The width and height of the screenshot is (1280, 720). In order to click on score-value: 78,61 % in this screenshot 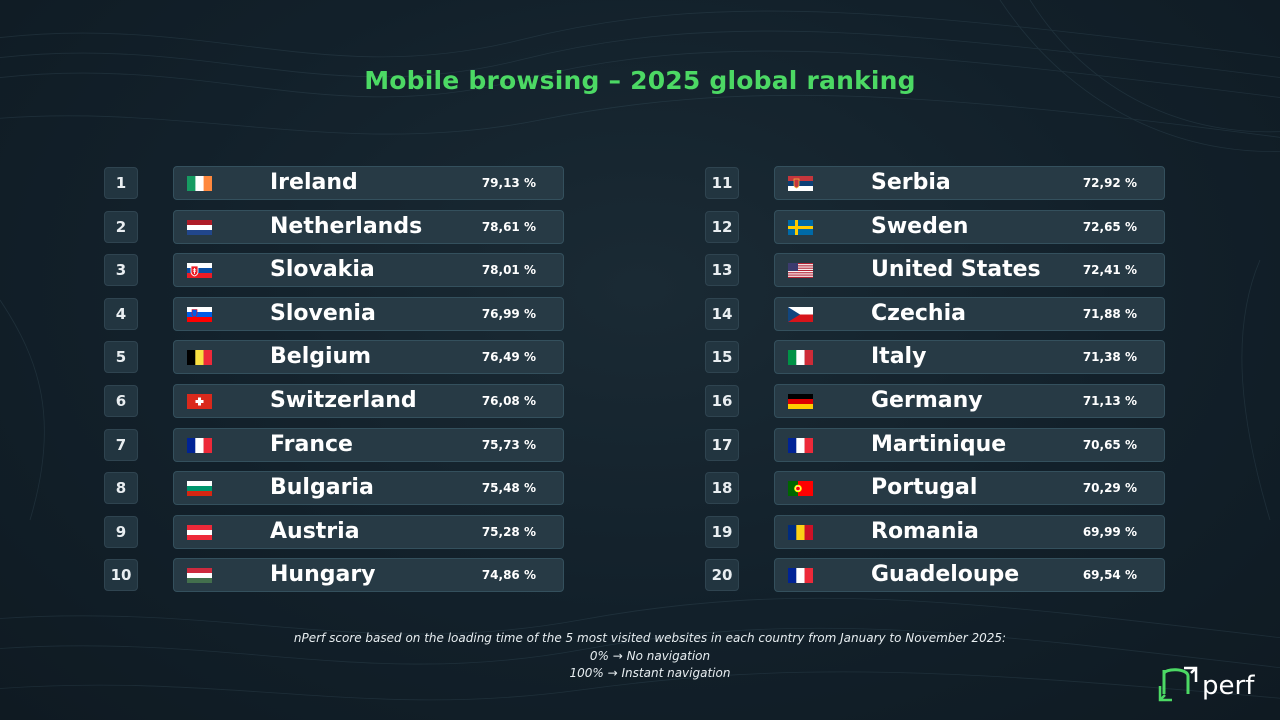, I will do `click(508, 226)`.